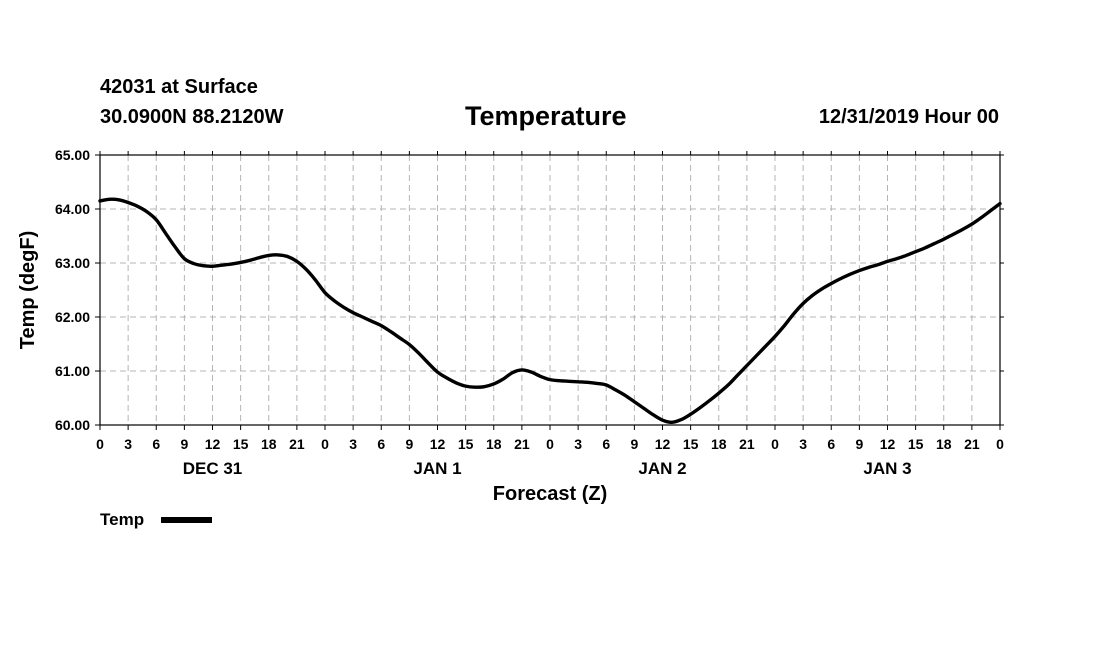 This screenshot has height=650, width=1100. I want to click on day-label: JAN 1, so click(437, 468).